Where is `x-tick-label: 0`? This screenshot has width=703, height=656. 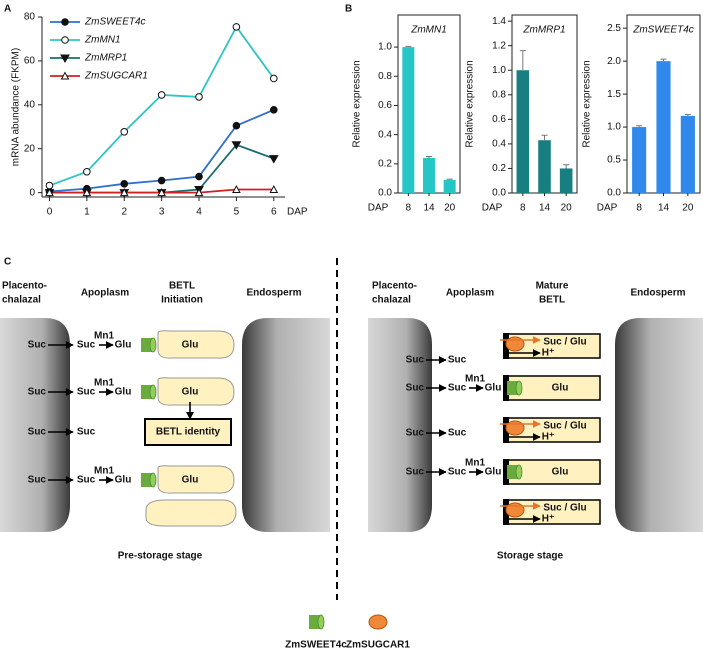
x-tick-label: 0 is located at coordinates (50, 212).